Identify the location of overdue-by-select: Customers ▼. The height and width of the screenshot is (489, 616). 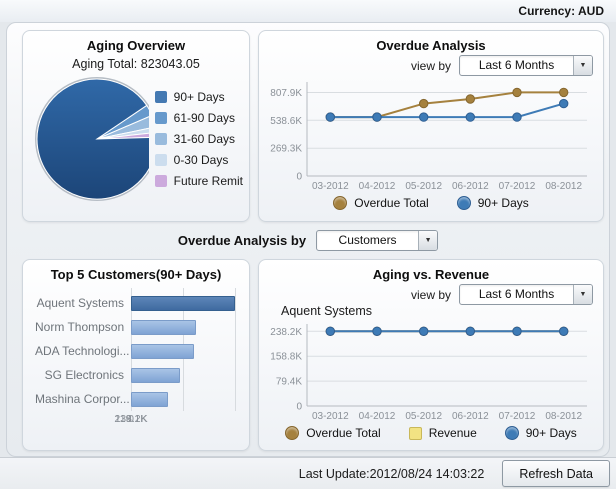
(377, 240).